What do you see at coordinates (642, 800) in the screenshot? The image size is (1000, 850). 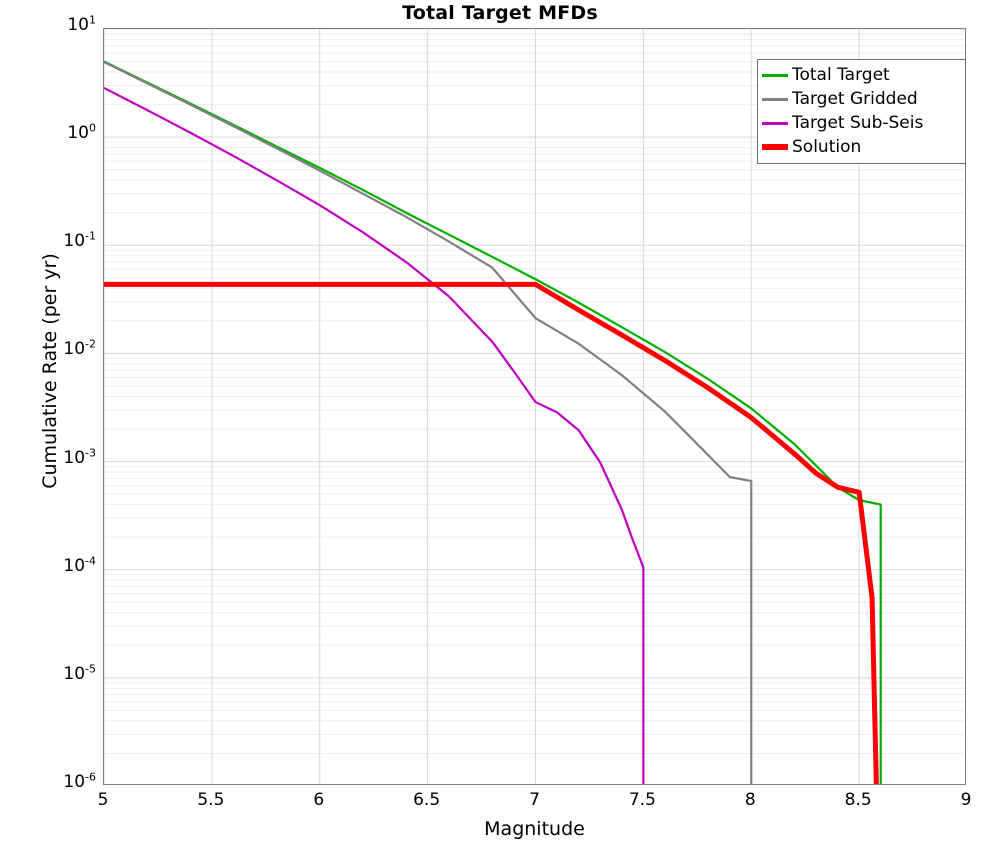 I see `x-tick-label: 7.5` at bounding box center [642, 800].